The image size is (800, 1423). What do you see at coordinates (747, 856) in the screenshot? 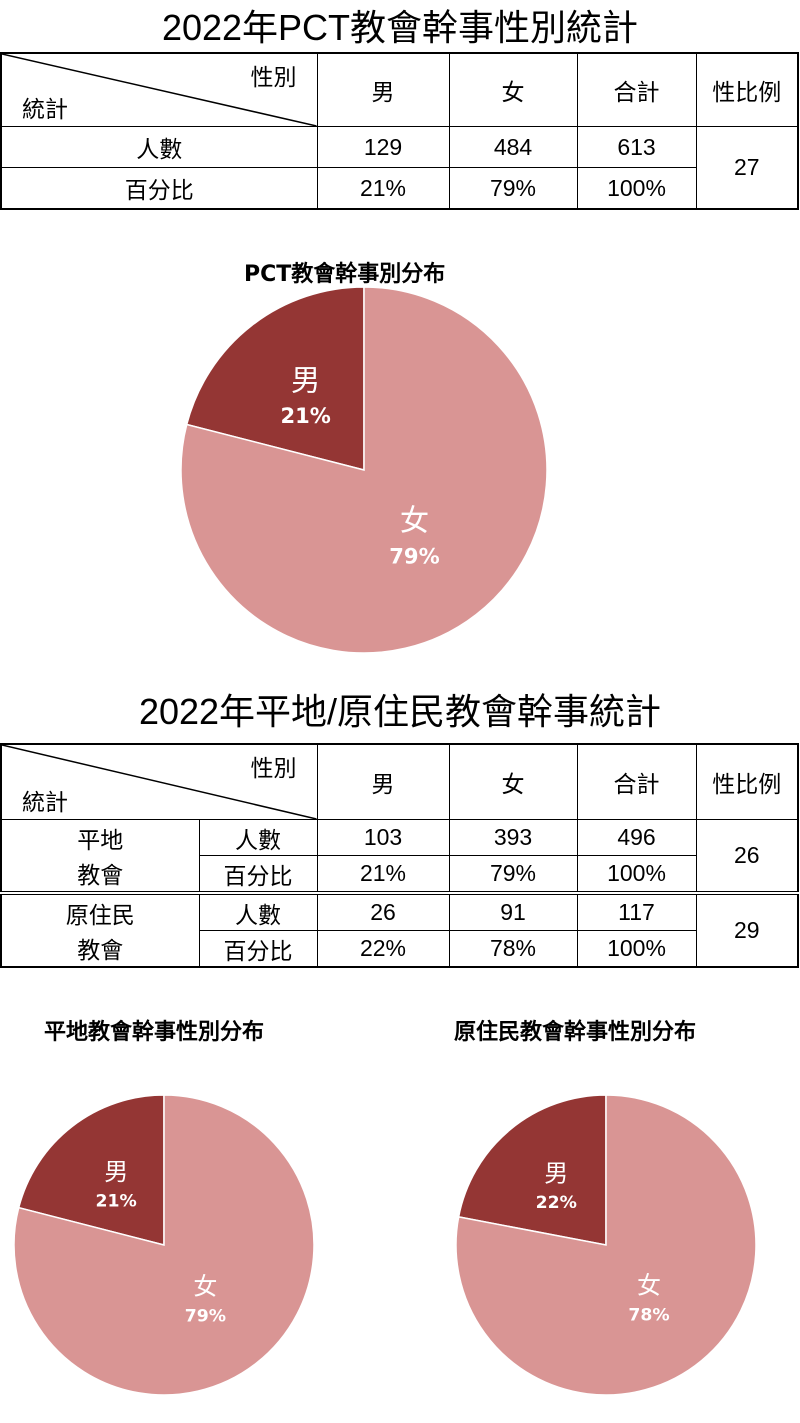
I see `sex-ratio-value: 26` at bounding box center [747, 856].